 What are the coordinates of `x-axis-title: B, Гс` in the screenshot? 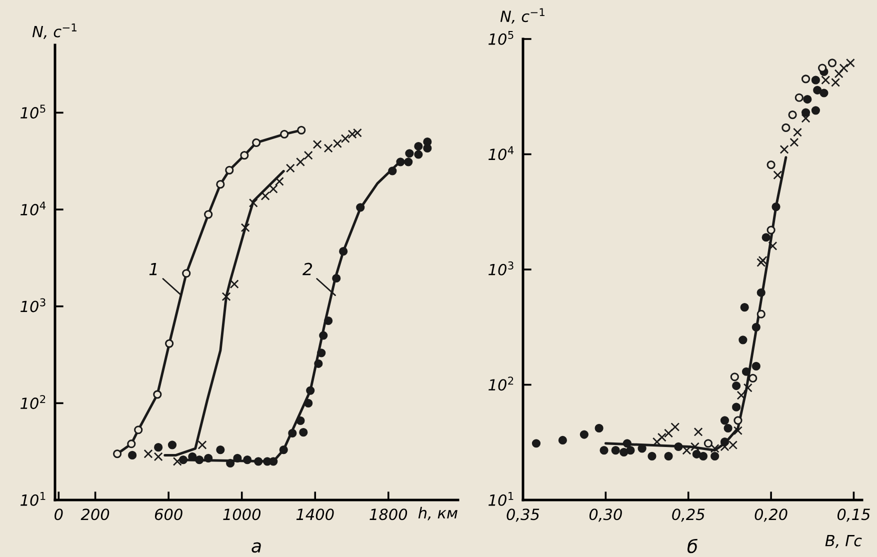 It's located at (843, 541).